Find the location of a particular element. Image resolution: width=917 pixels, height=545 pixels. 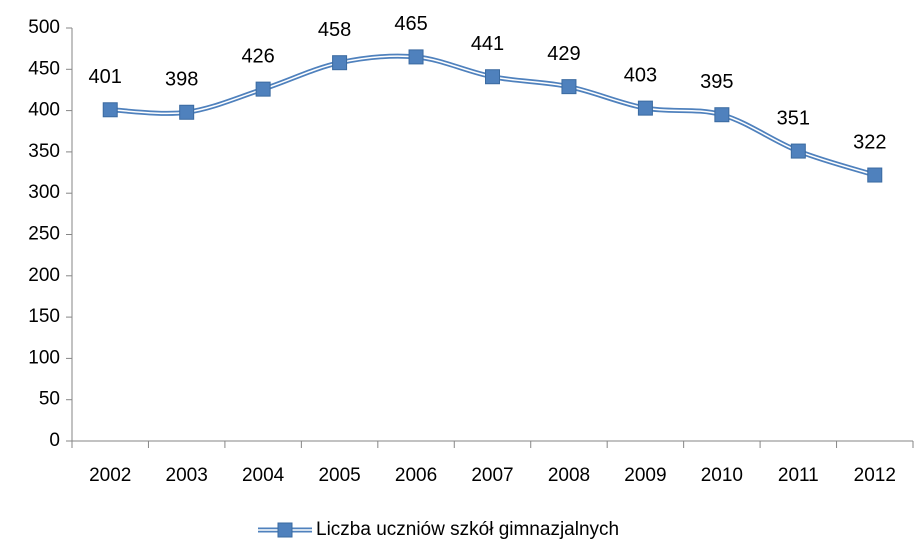

data-label: 403 is located at coordinates (640, 75).